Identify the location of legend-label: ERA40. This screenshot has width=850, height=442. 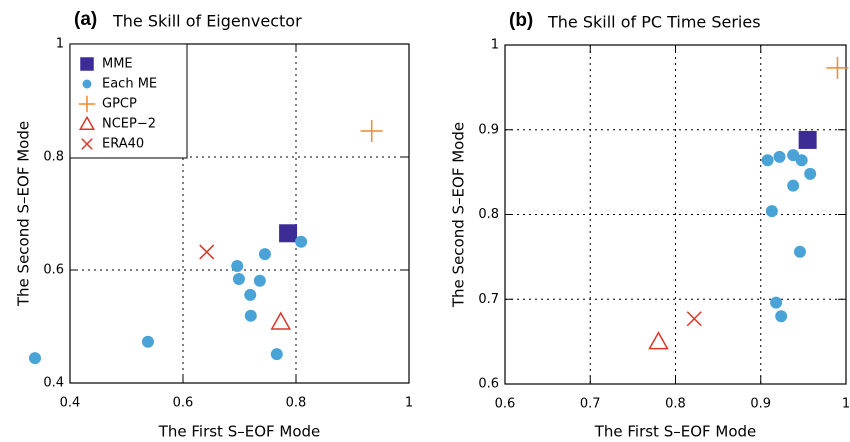
(123, 144).